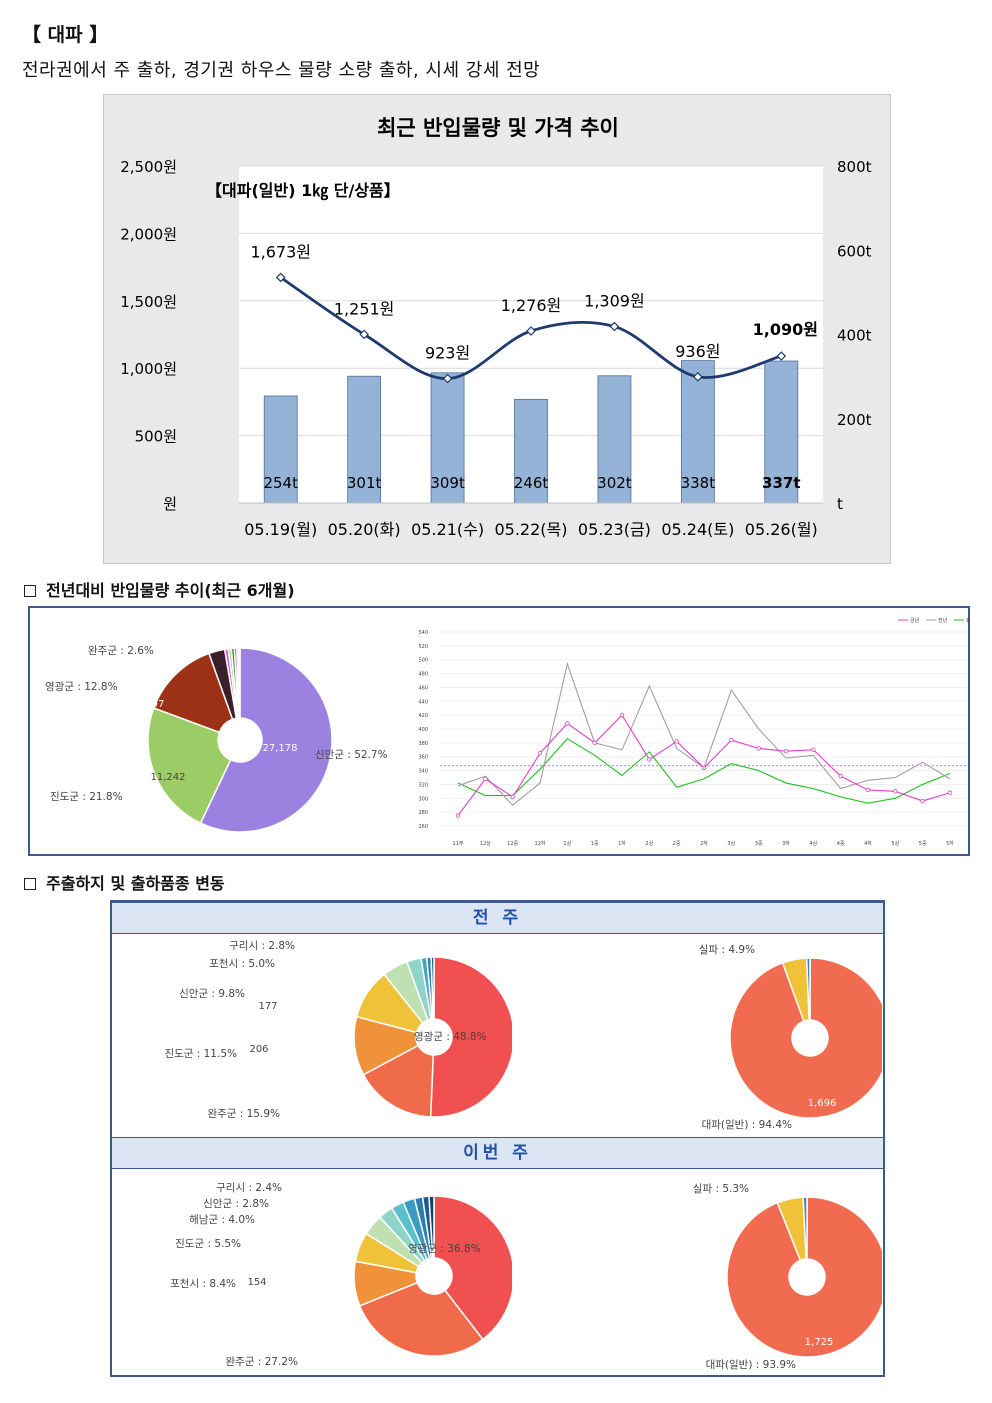  What do you see at coordinates (261, 1361) in the screenshot?
I see `slice-label: 완주군 : 27.2%` at bounding box center [261, 1361].